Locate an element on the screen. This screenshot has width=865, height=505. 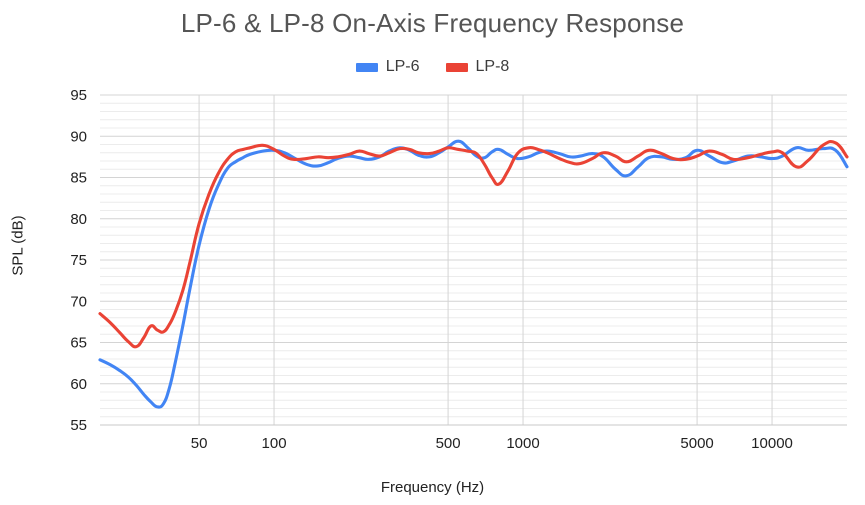
svg-text: 85 is located at coordinates (78, 178).